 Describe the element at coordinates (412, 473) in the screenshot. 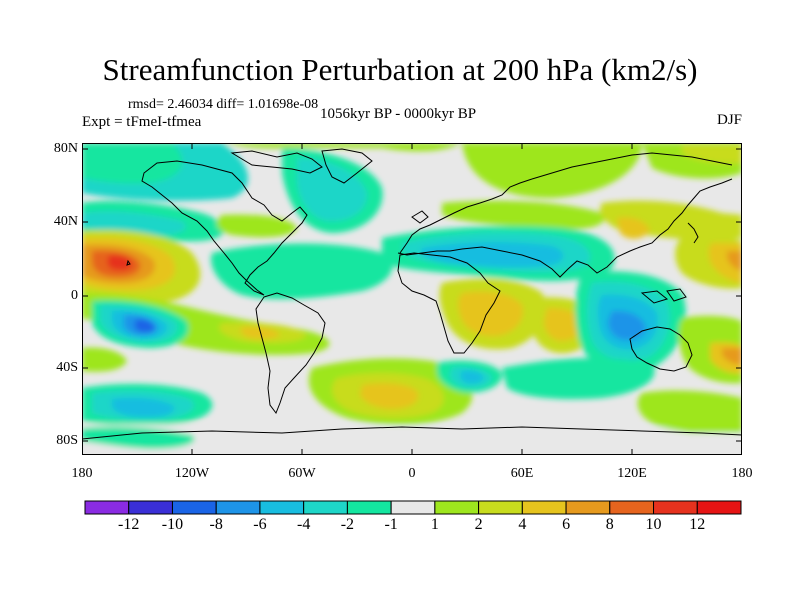

I see `lon-label-0: 0` at that location.